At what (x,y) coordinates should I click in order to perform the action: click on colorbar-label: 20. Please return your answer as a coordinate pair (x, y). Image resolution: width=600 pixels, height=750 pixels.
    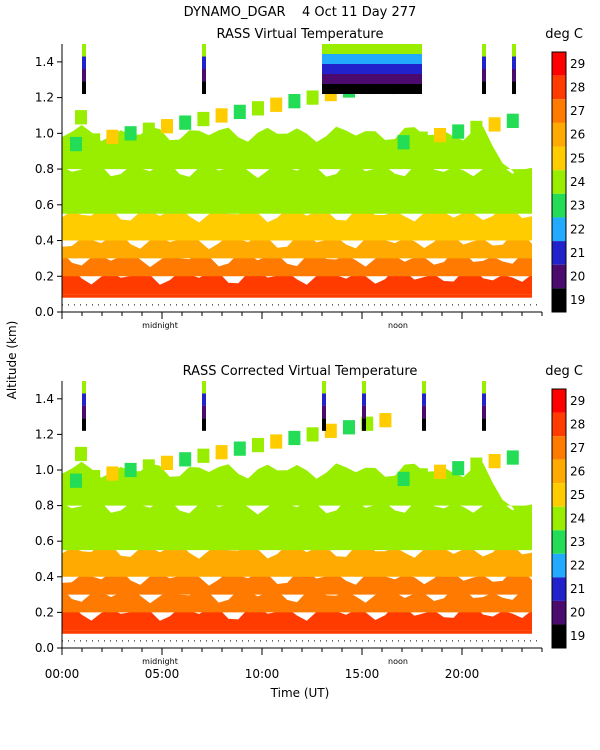
    Looking at the image, I should click on (577, 613).